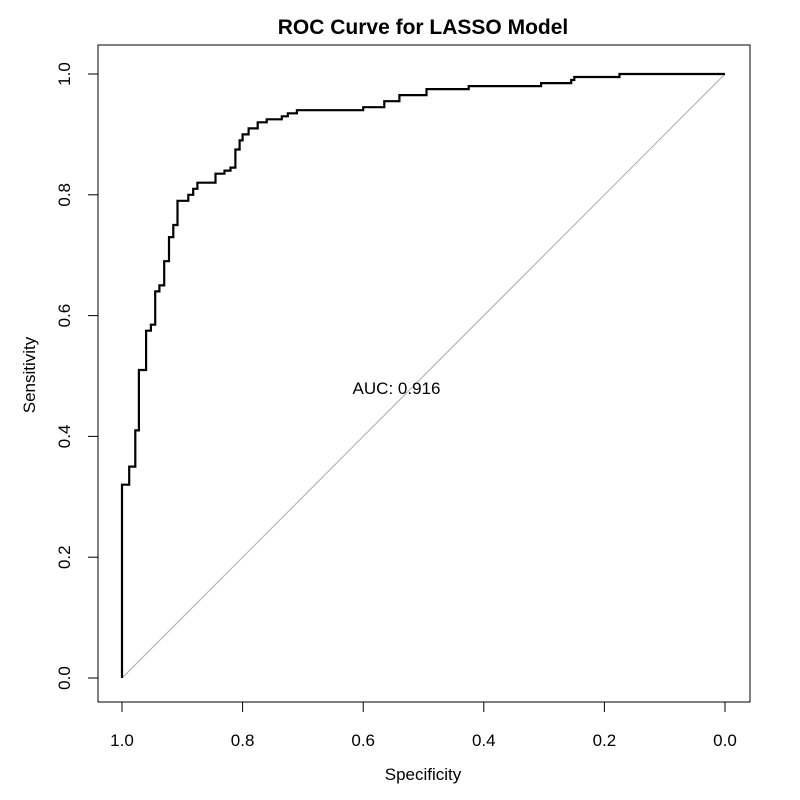  What do you see at coordinates (64, 195) in the screenshot?
I see `y-tick-label: 0.8` at bounding box center [64, 195].